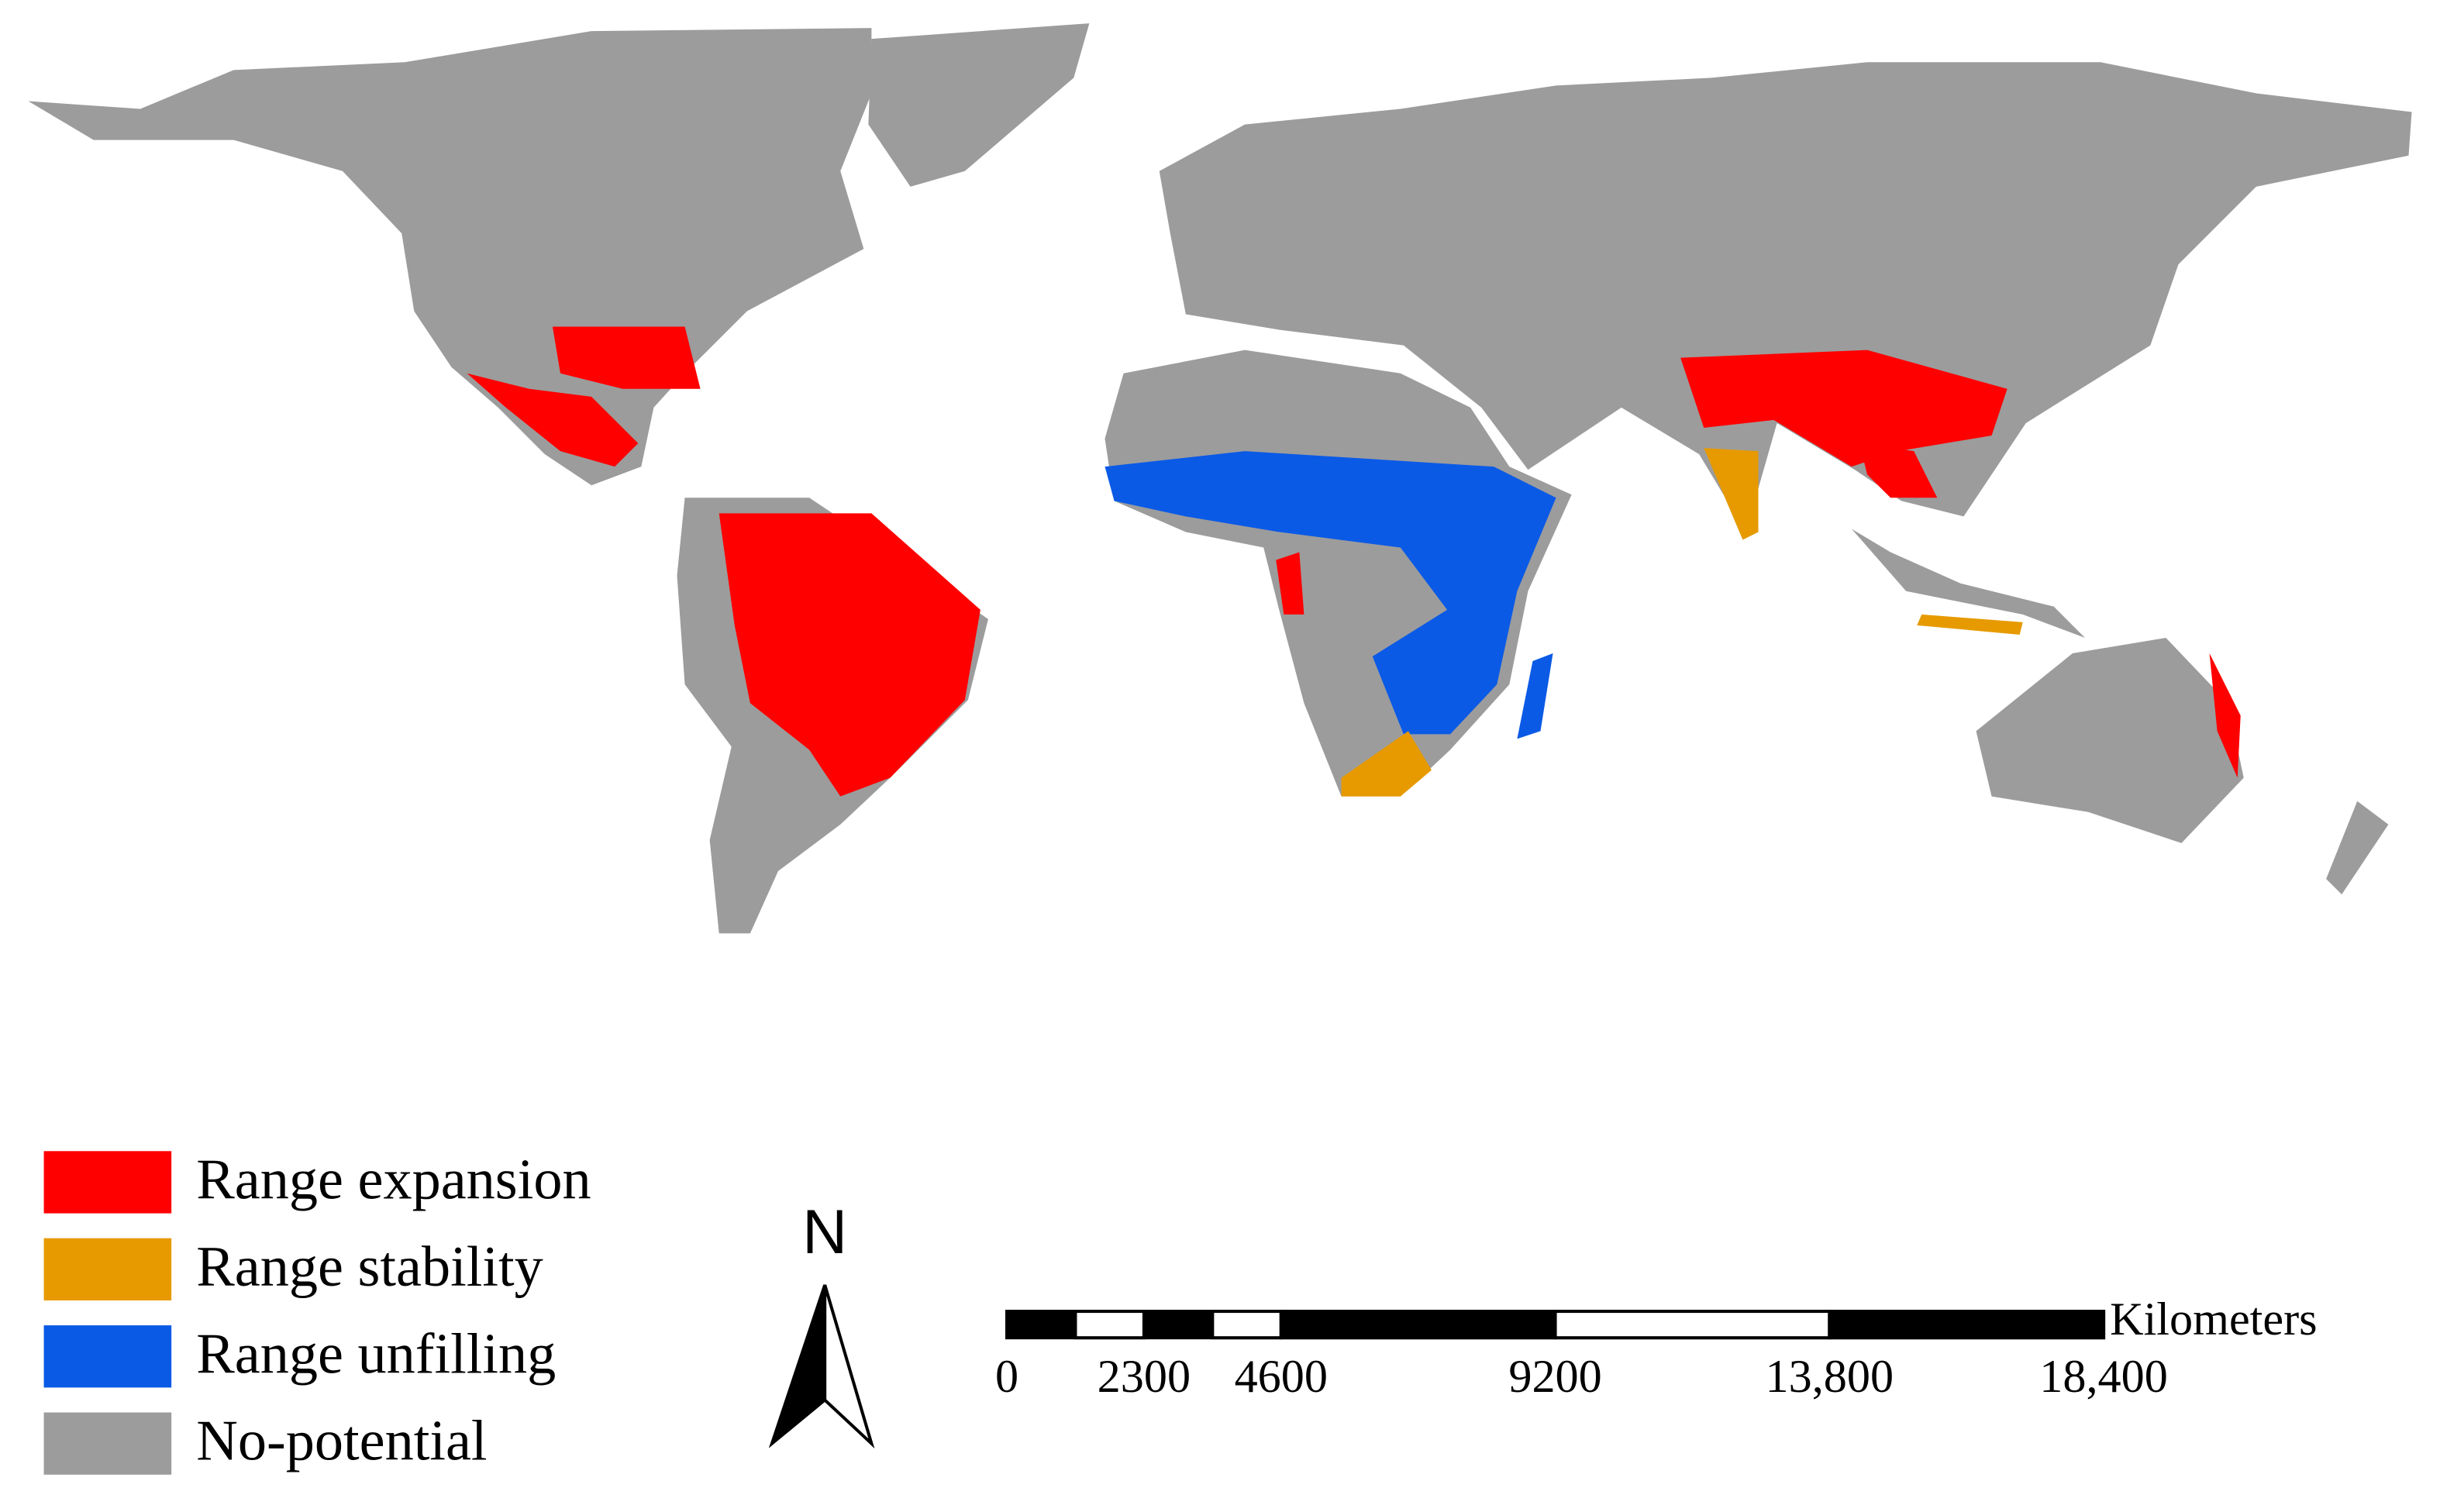  Describe the element at coordinates (2103, 1377) in the screenshot. I see `scale-tick-label: 18,400` at that location.